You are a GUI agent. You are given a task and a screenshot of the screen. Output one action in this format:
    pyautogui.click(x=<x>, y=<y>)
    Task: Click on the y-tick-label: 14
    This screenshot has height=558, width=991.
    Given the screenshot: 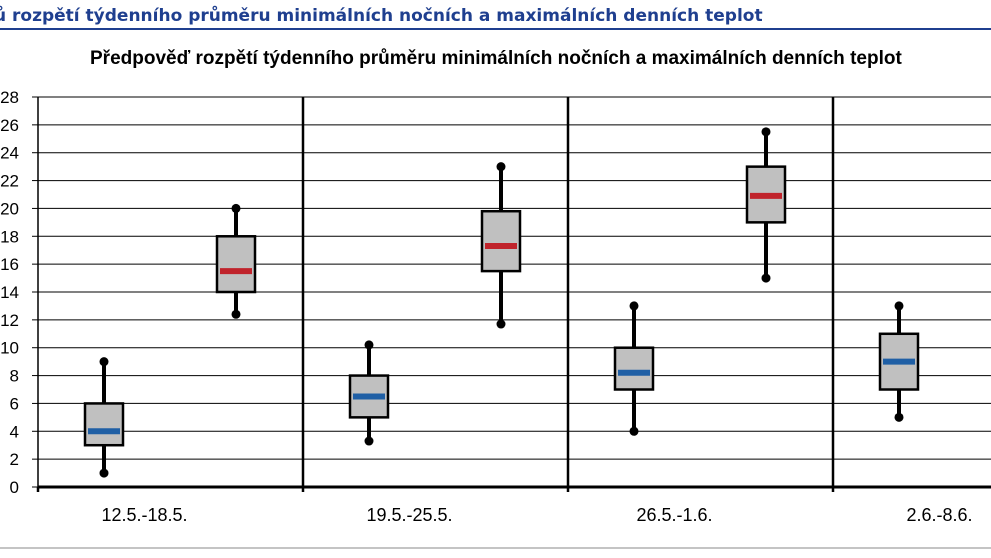 What is the action you would take?
    pyautogui.click(x=9, y=292)
    